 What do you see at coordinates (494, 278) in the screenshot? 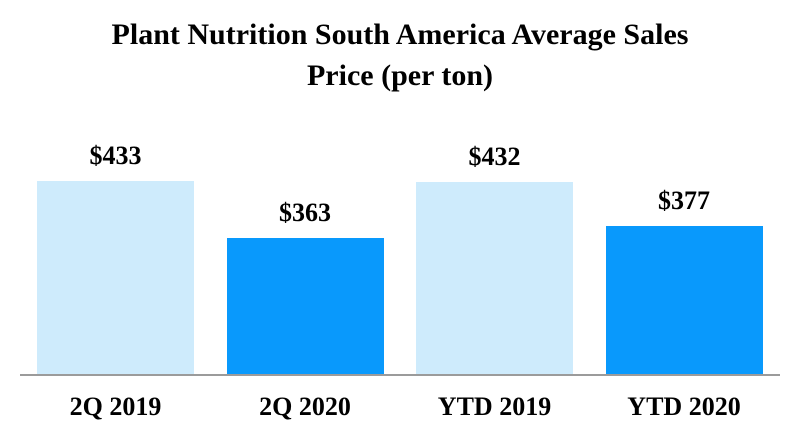
I see `bar-ytd-2019` at bounding box center [494, 278].